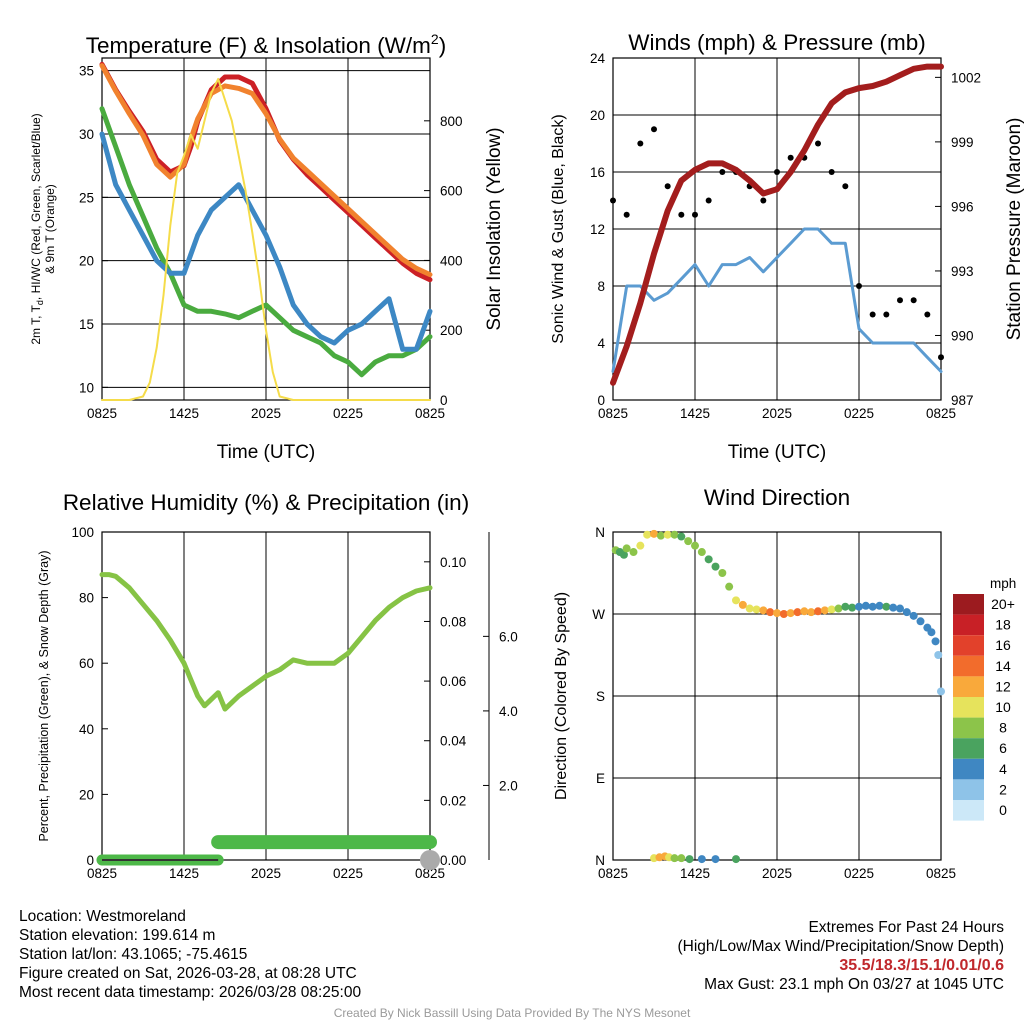 Image resolution: width=1024 pixels, height=1024 pixels. I want to click on snow-y2tick-label: 6.0, so click(508, 636).